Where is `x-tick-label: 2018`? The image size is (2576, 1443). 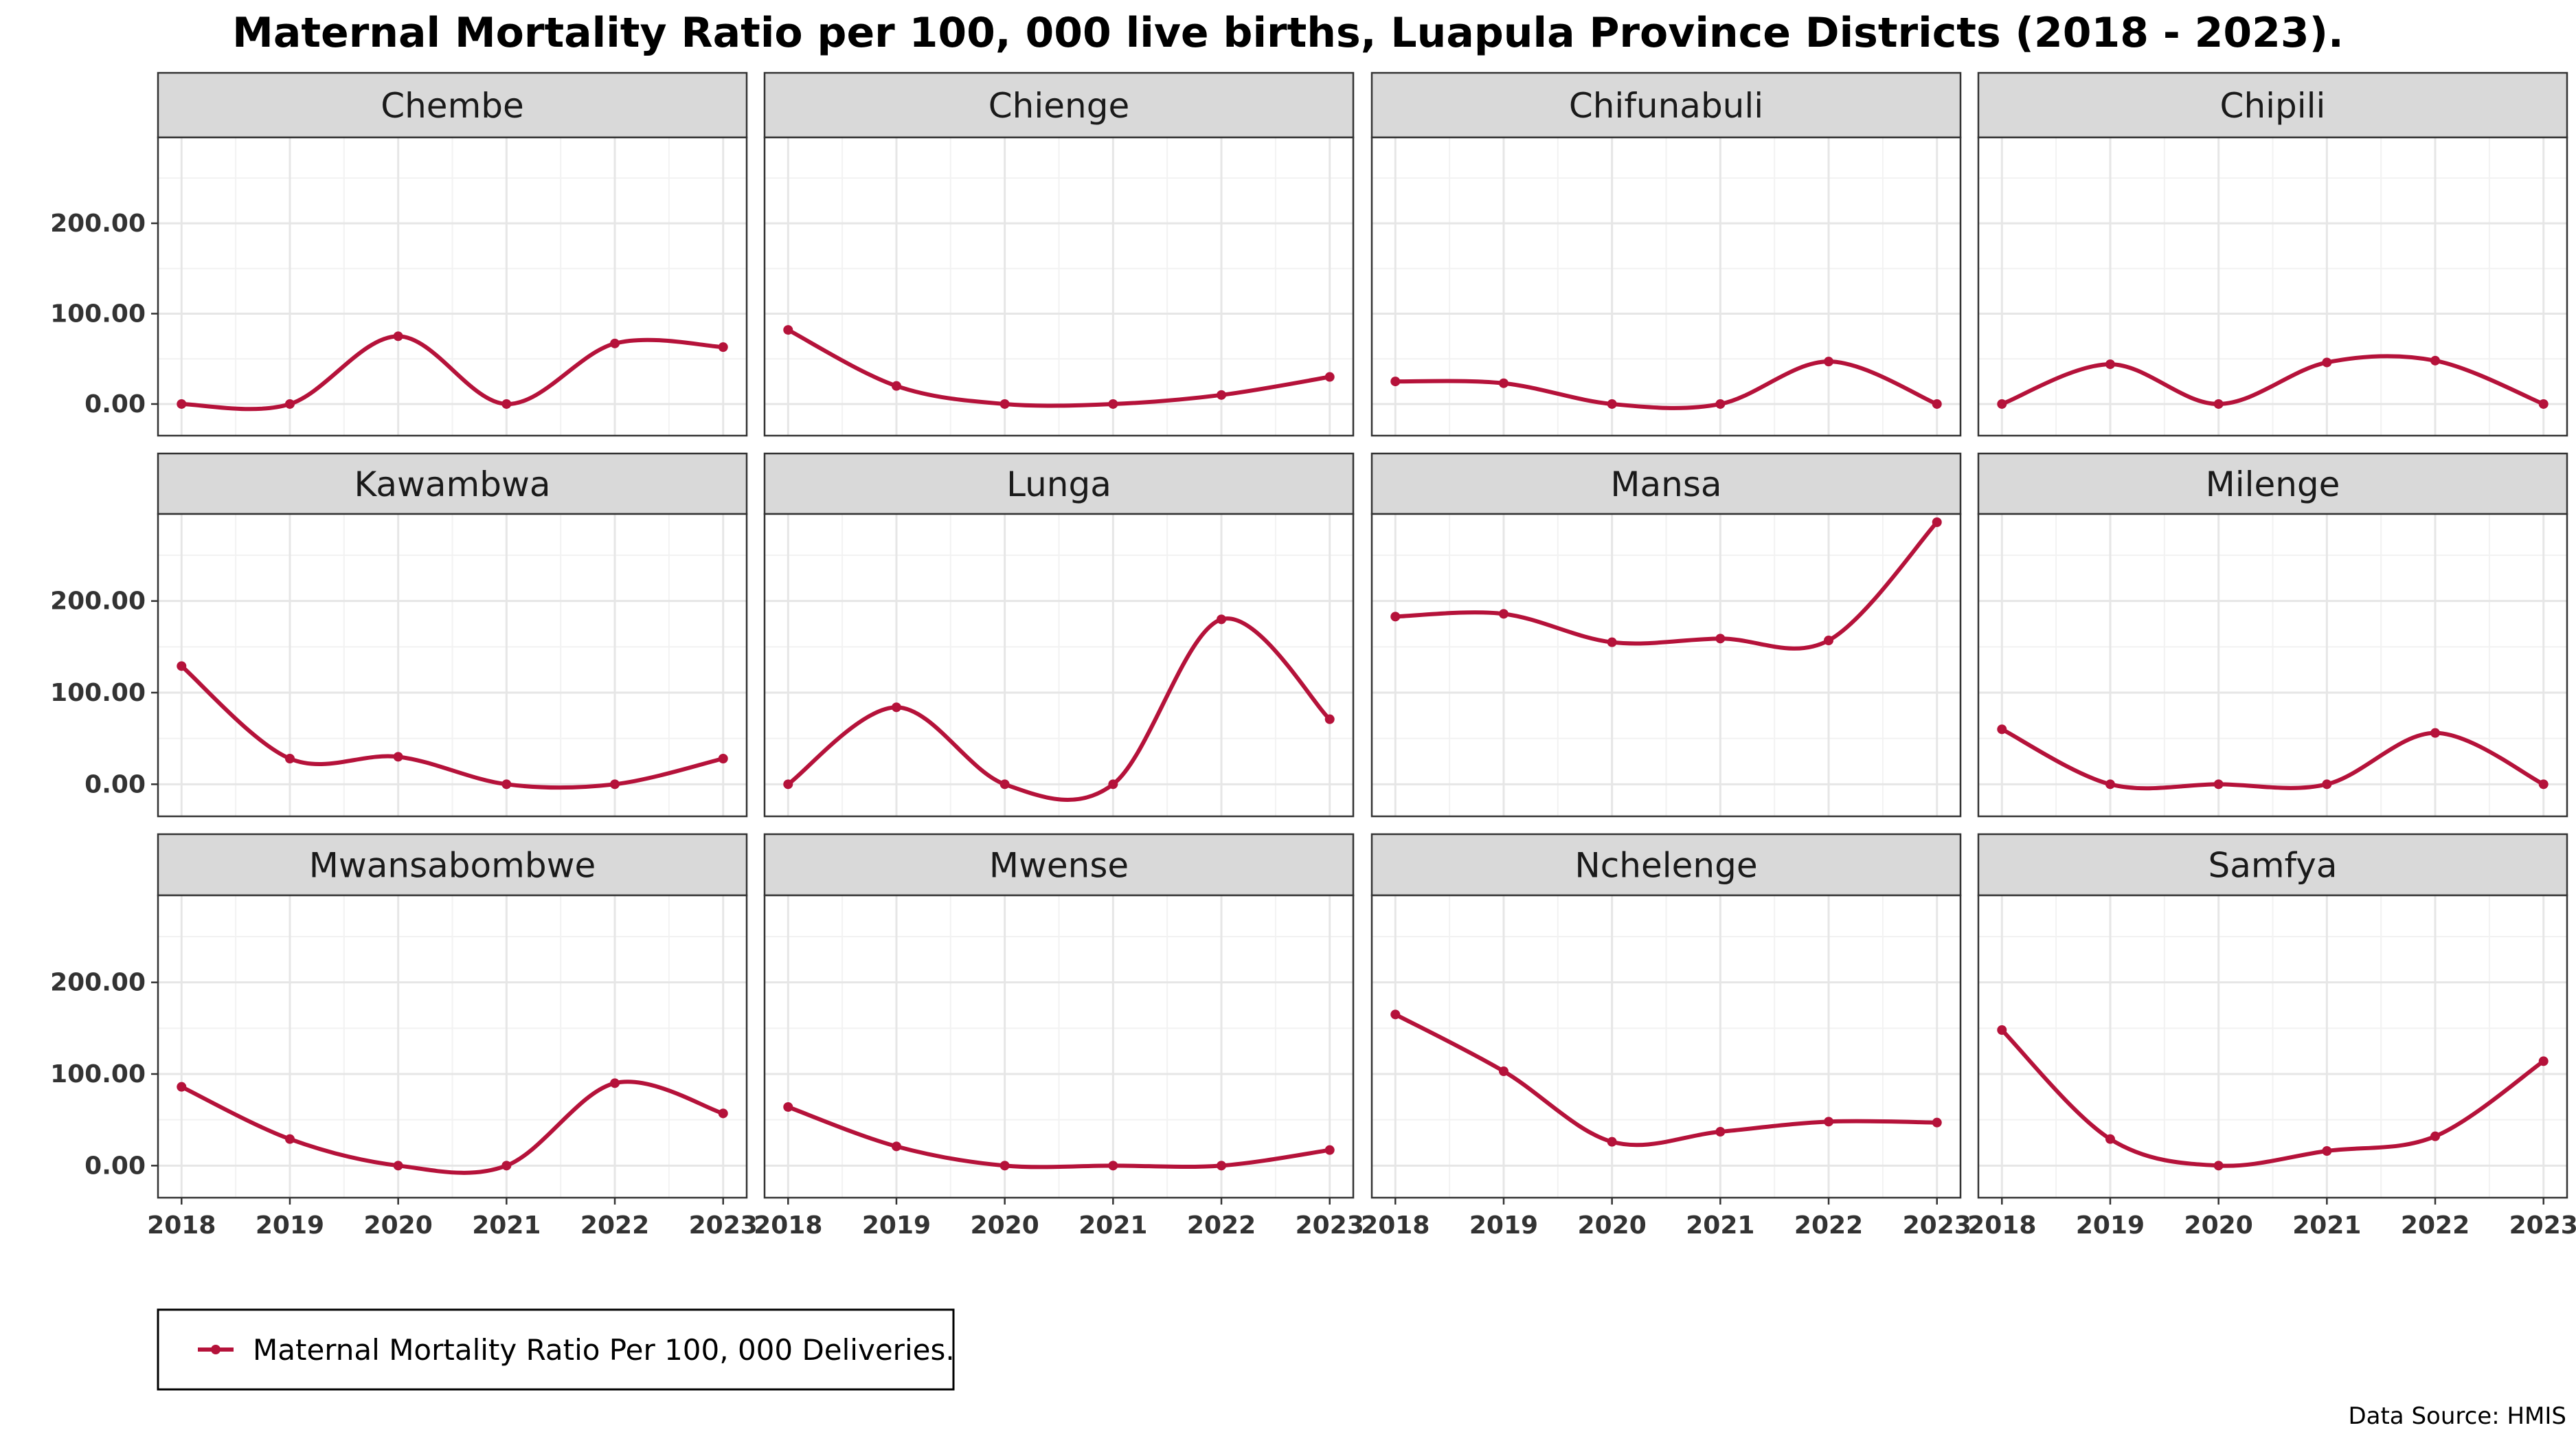 x-tick-label: 2018 is located at coordinates (1395, 1226).